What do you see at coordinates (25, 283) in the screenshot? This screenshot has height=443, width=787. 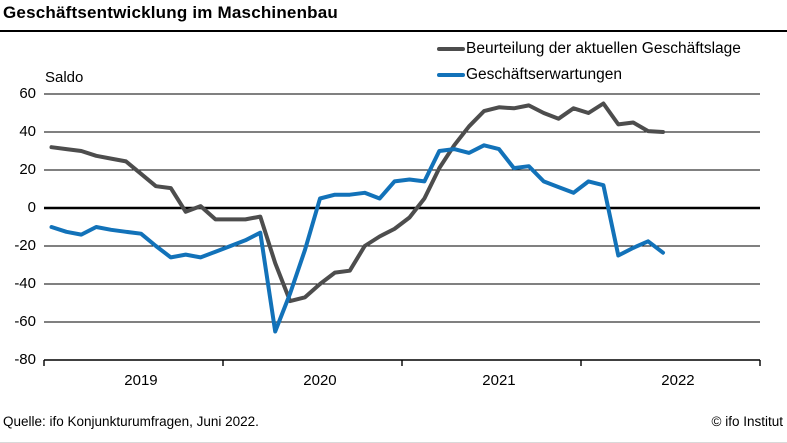 I see `y-axis-label--40: -40` at bounding box center [25, 283].